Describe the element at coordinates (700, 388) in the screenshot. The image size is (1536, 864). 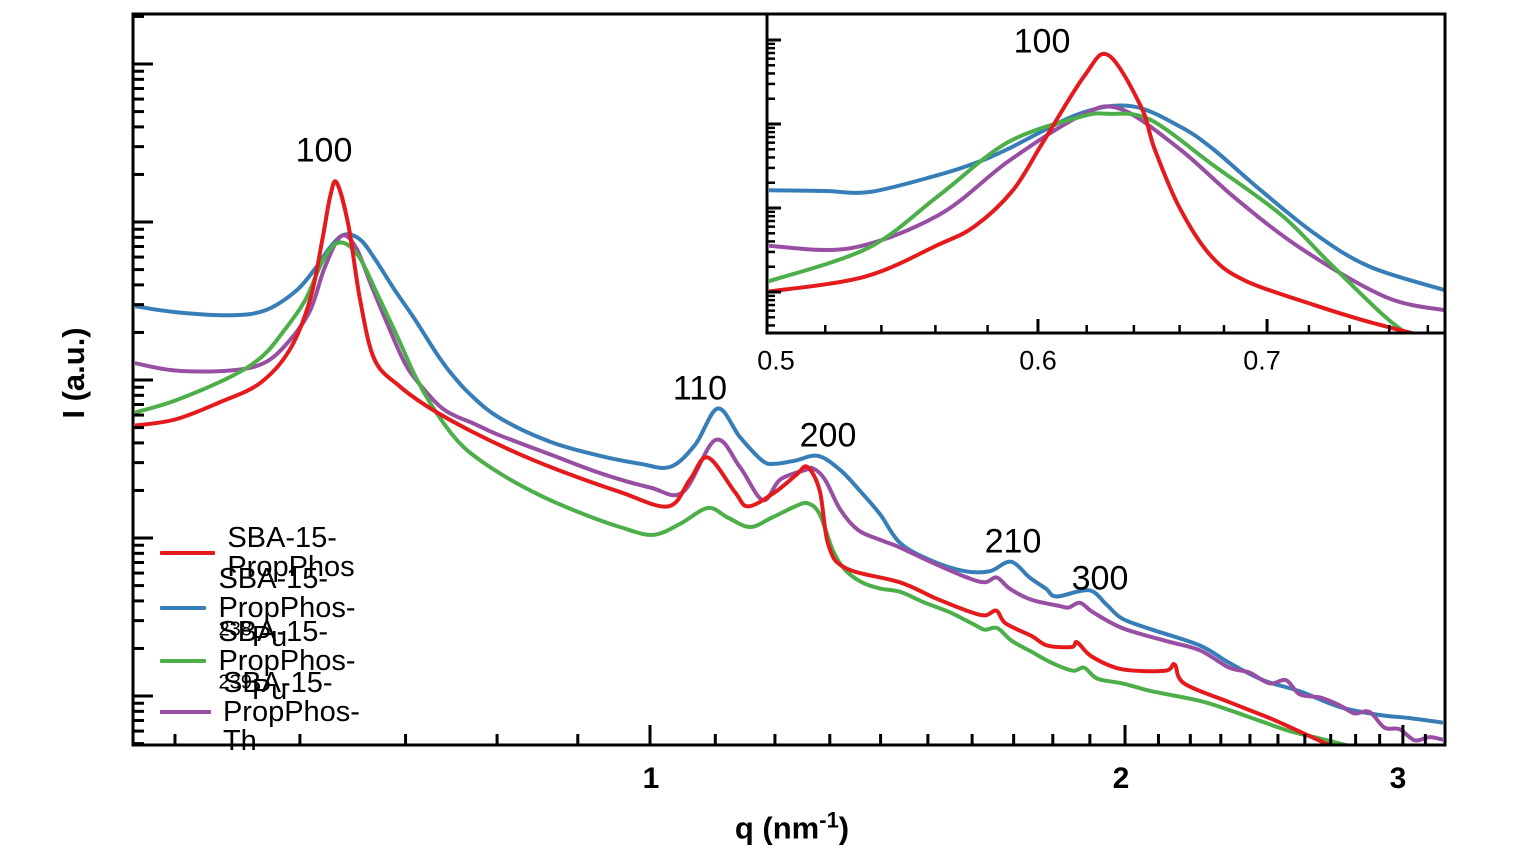
I see `peak-label-110: 110` at that location.